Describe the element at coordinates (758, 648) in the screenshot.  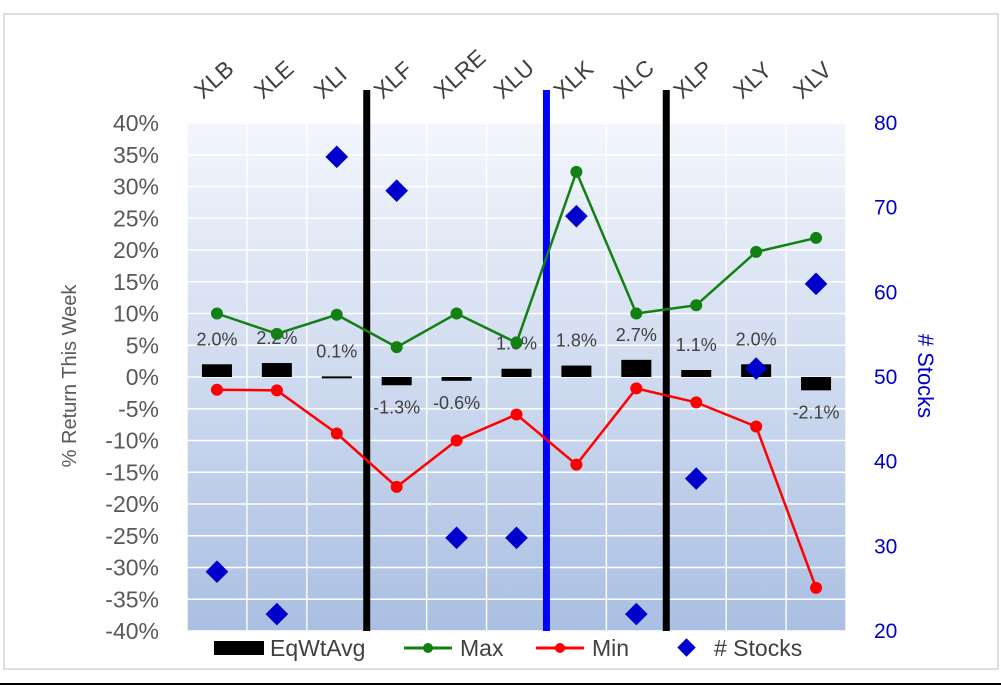
I see `legend-stocks-label: # Stocks` at that location.